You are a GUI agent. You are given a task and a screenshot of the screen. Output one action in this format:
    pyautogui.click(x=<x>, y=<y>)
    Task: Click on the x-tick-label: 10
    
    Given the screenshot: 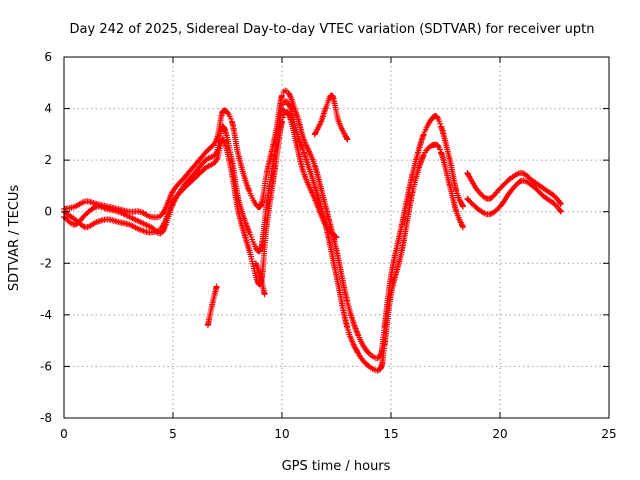 What is the action you would take?
    pyautogui.click(x=281, y=434)
    